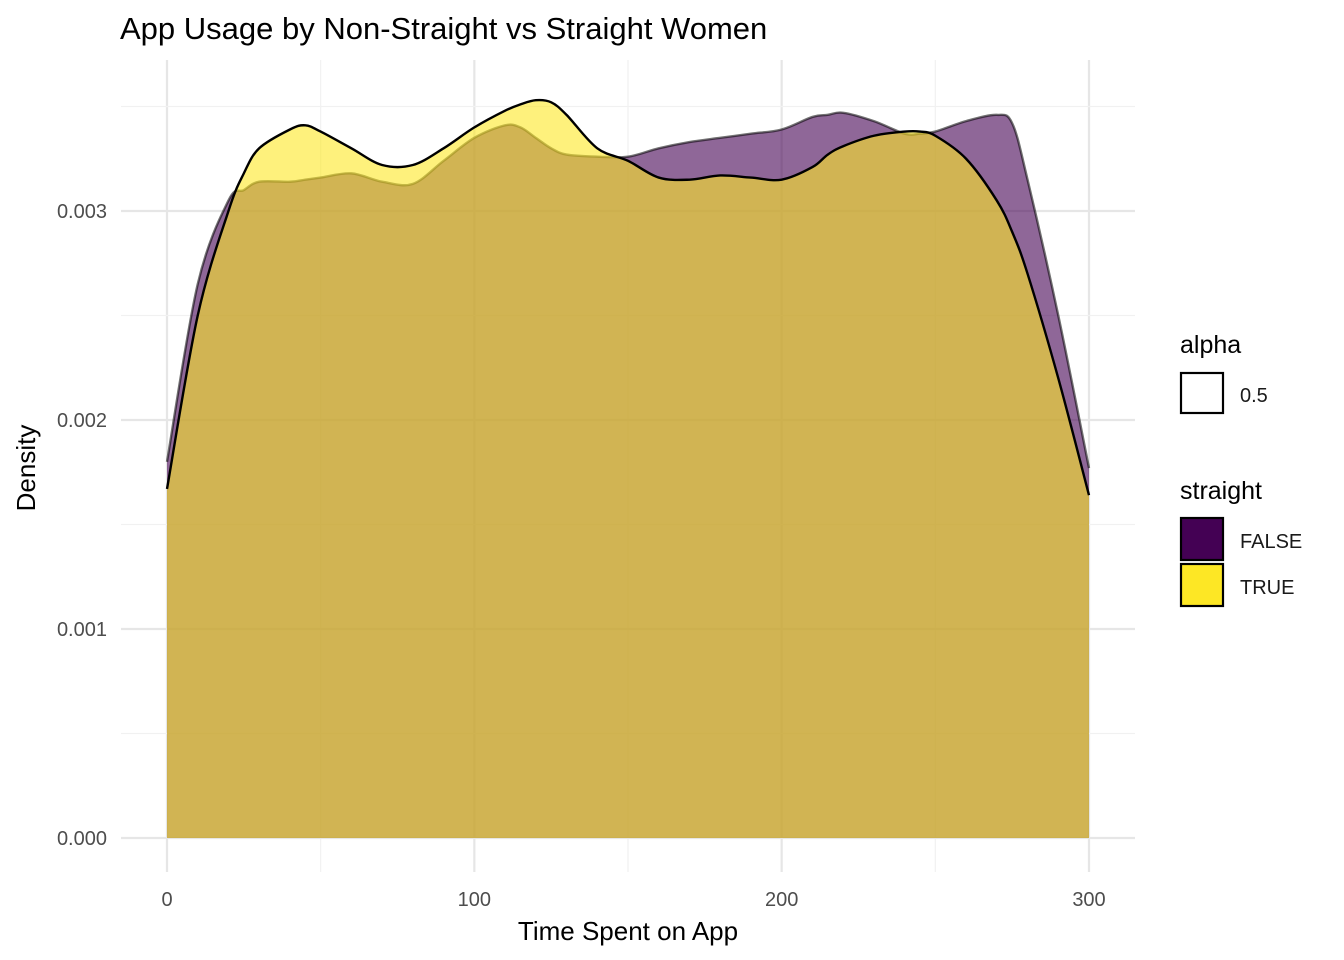  I want to click on y-tick-label: 0.003, so click(82, 212).